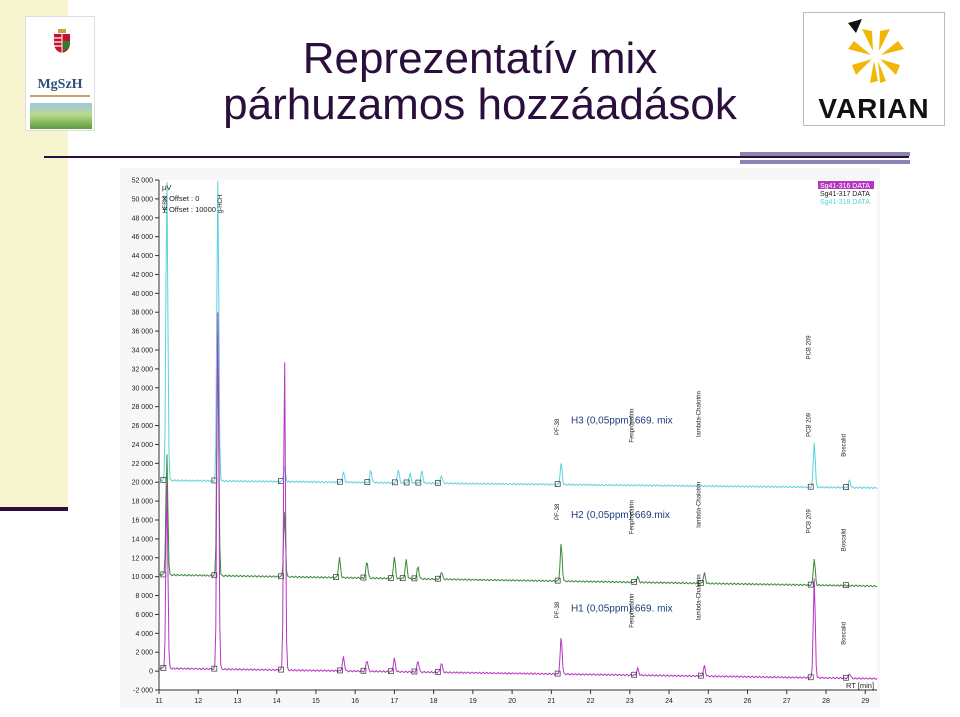 The width and height of the screenshot is (960, 717). I want to click on x-tick-label: 17, so click(395, 701).